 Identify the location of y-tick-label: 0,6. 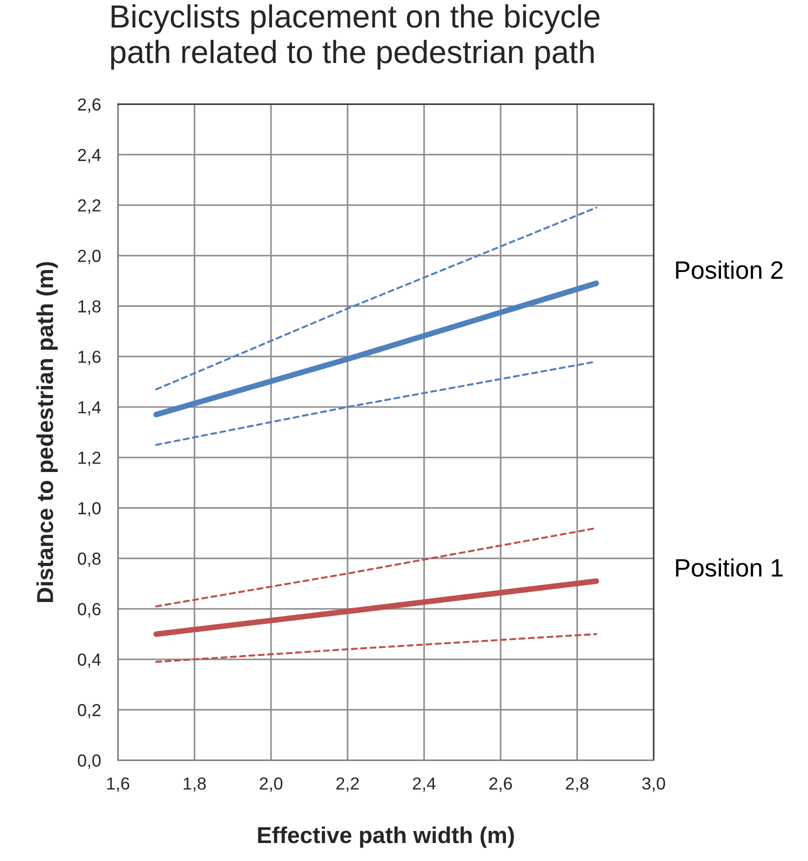
(89, 610).